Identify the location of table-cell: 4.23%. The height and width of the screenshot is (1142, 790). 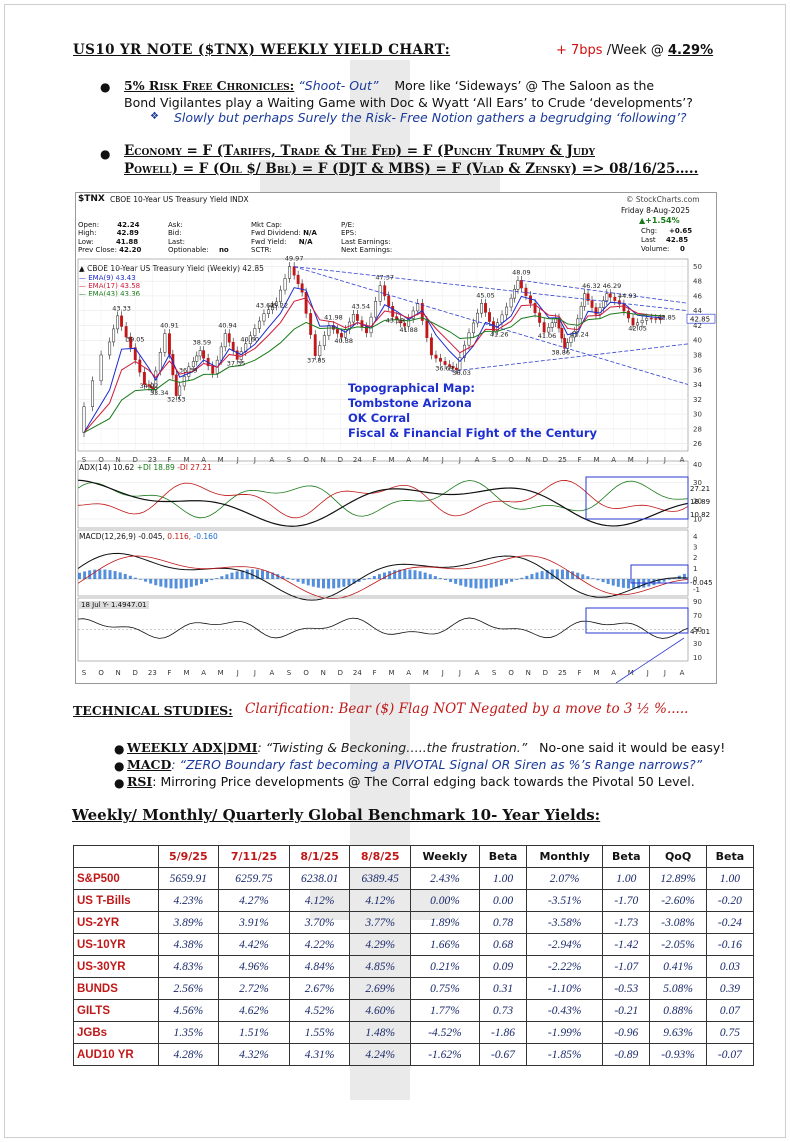
(188, 900).